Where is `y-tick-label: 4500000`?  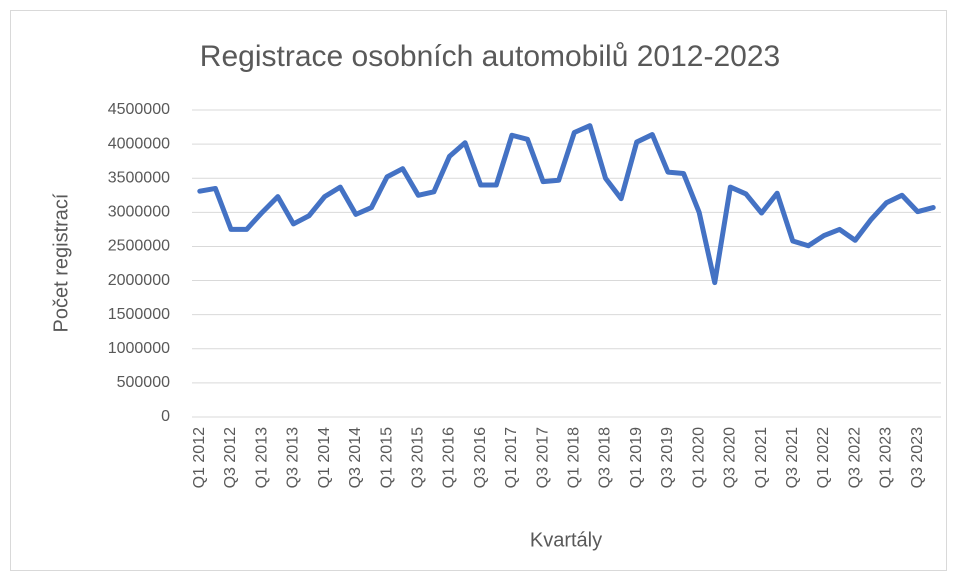 y-tick-label: 4500000 is located at coordinates (139, 109).